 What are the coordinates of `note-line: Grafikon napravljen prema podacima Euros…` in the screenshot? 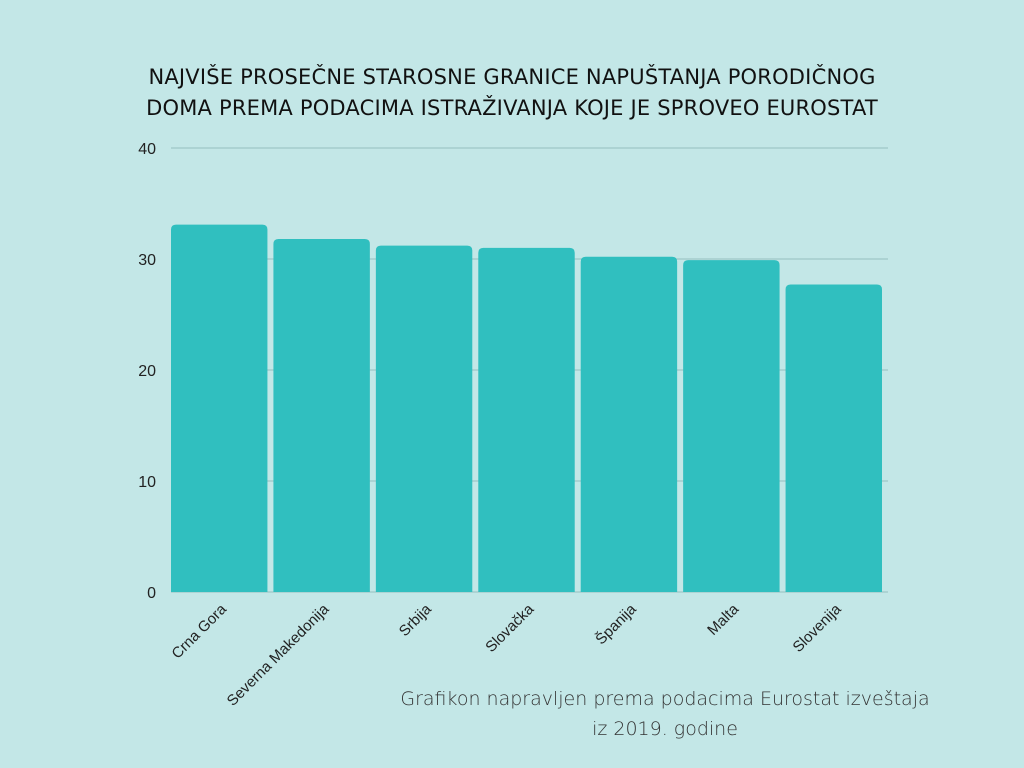 It's located at (665, 699).